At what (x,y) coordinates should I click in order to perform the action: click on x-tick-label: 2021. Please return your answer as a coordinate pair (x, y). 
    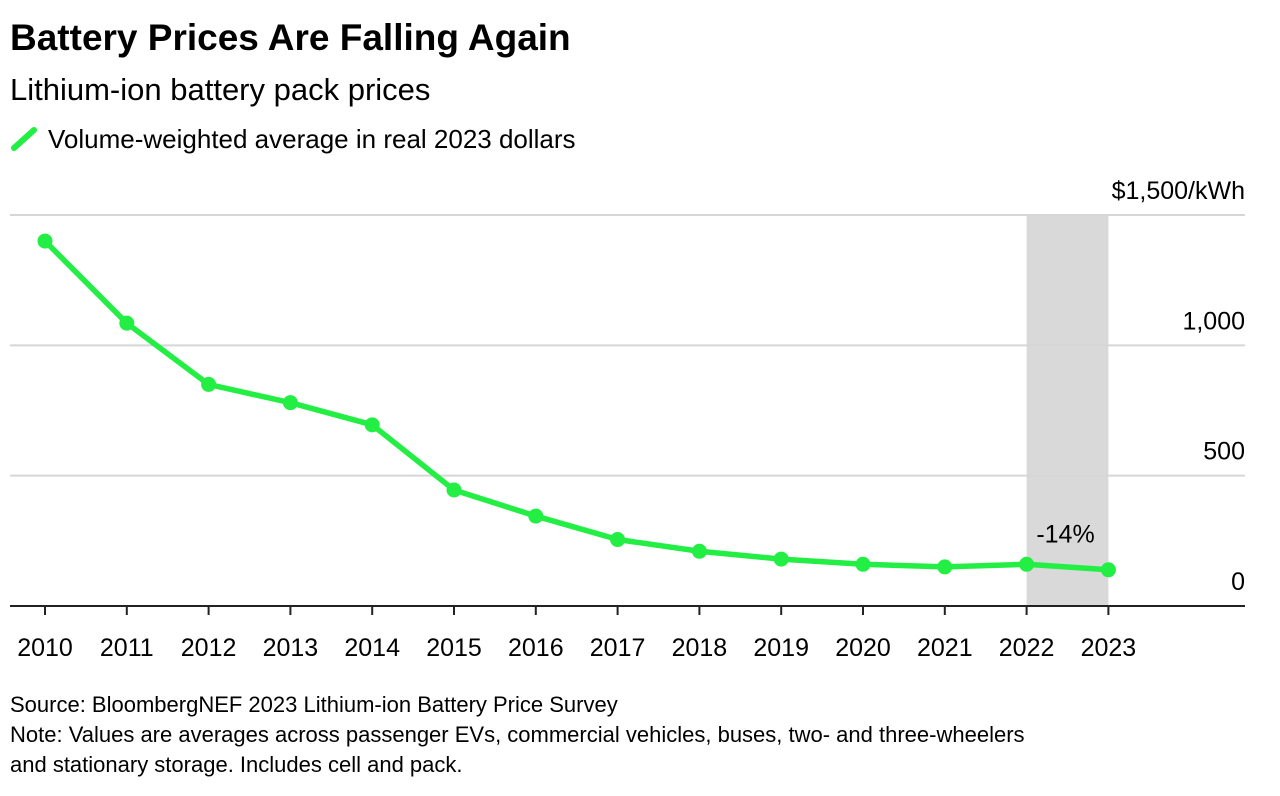
    Looking at the image, I should click on (945, 648).